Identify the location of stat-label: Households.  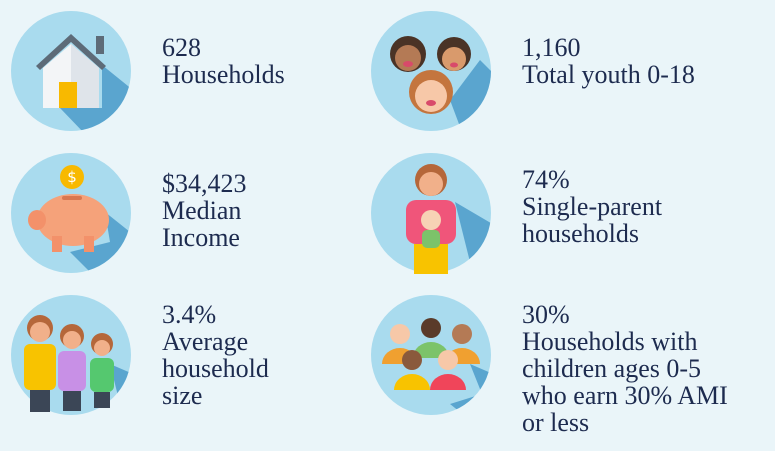
(223, 74).